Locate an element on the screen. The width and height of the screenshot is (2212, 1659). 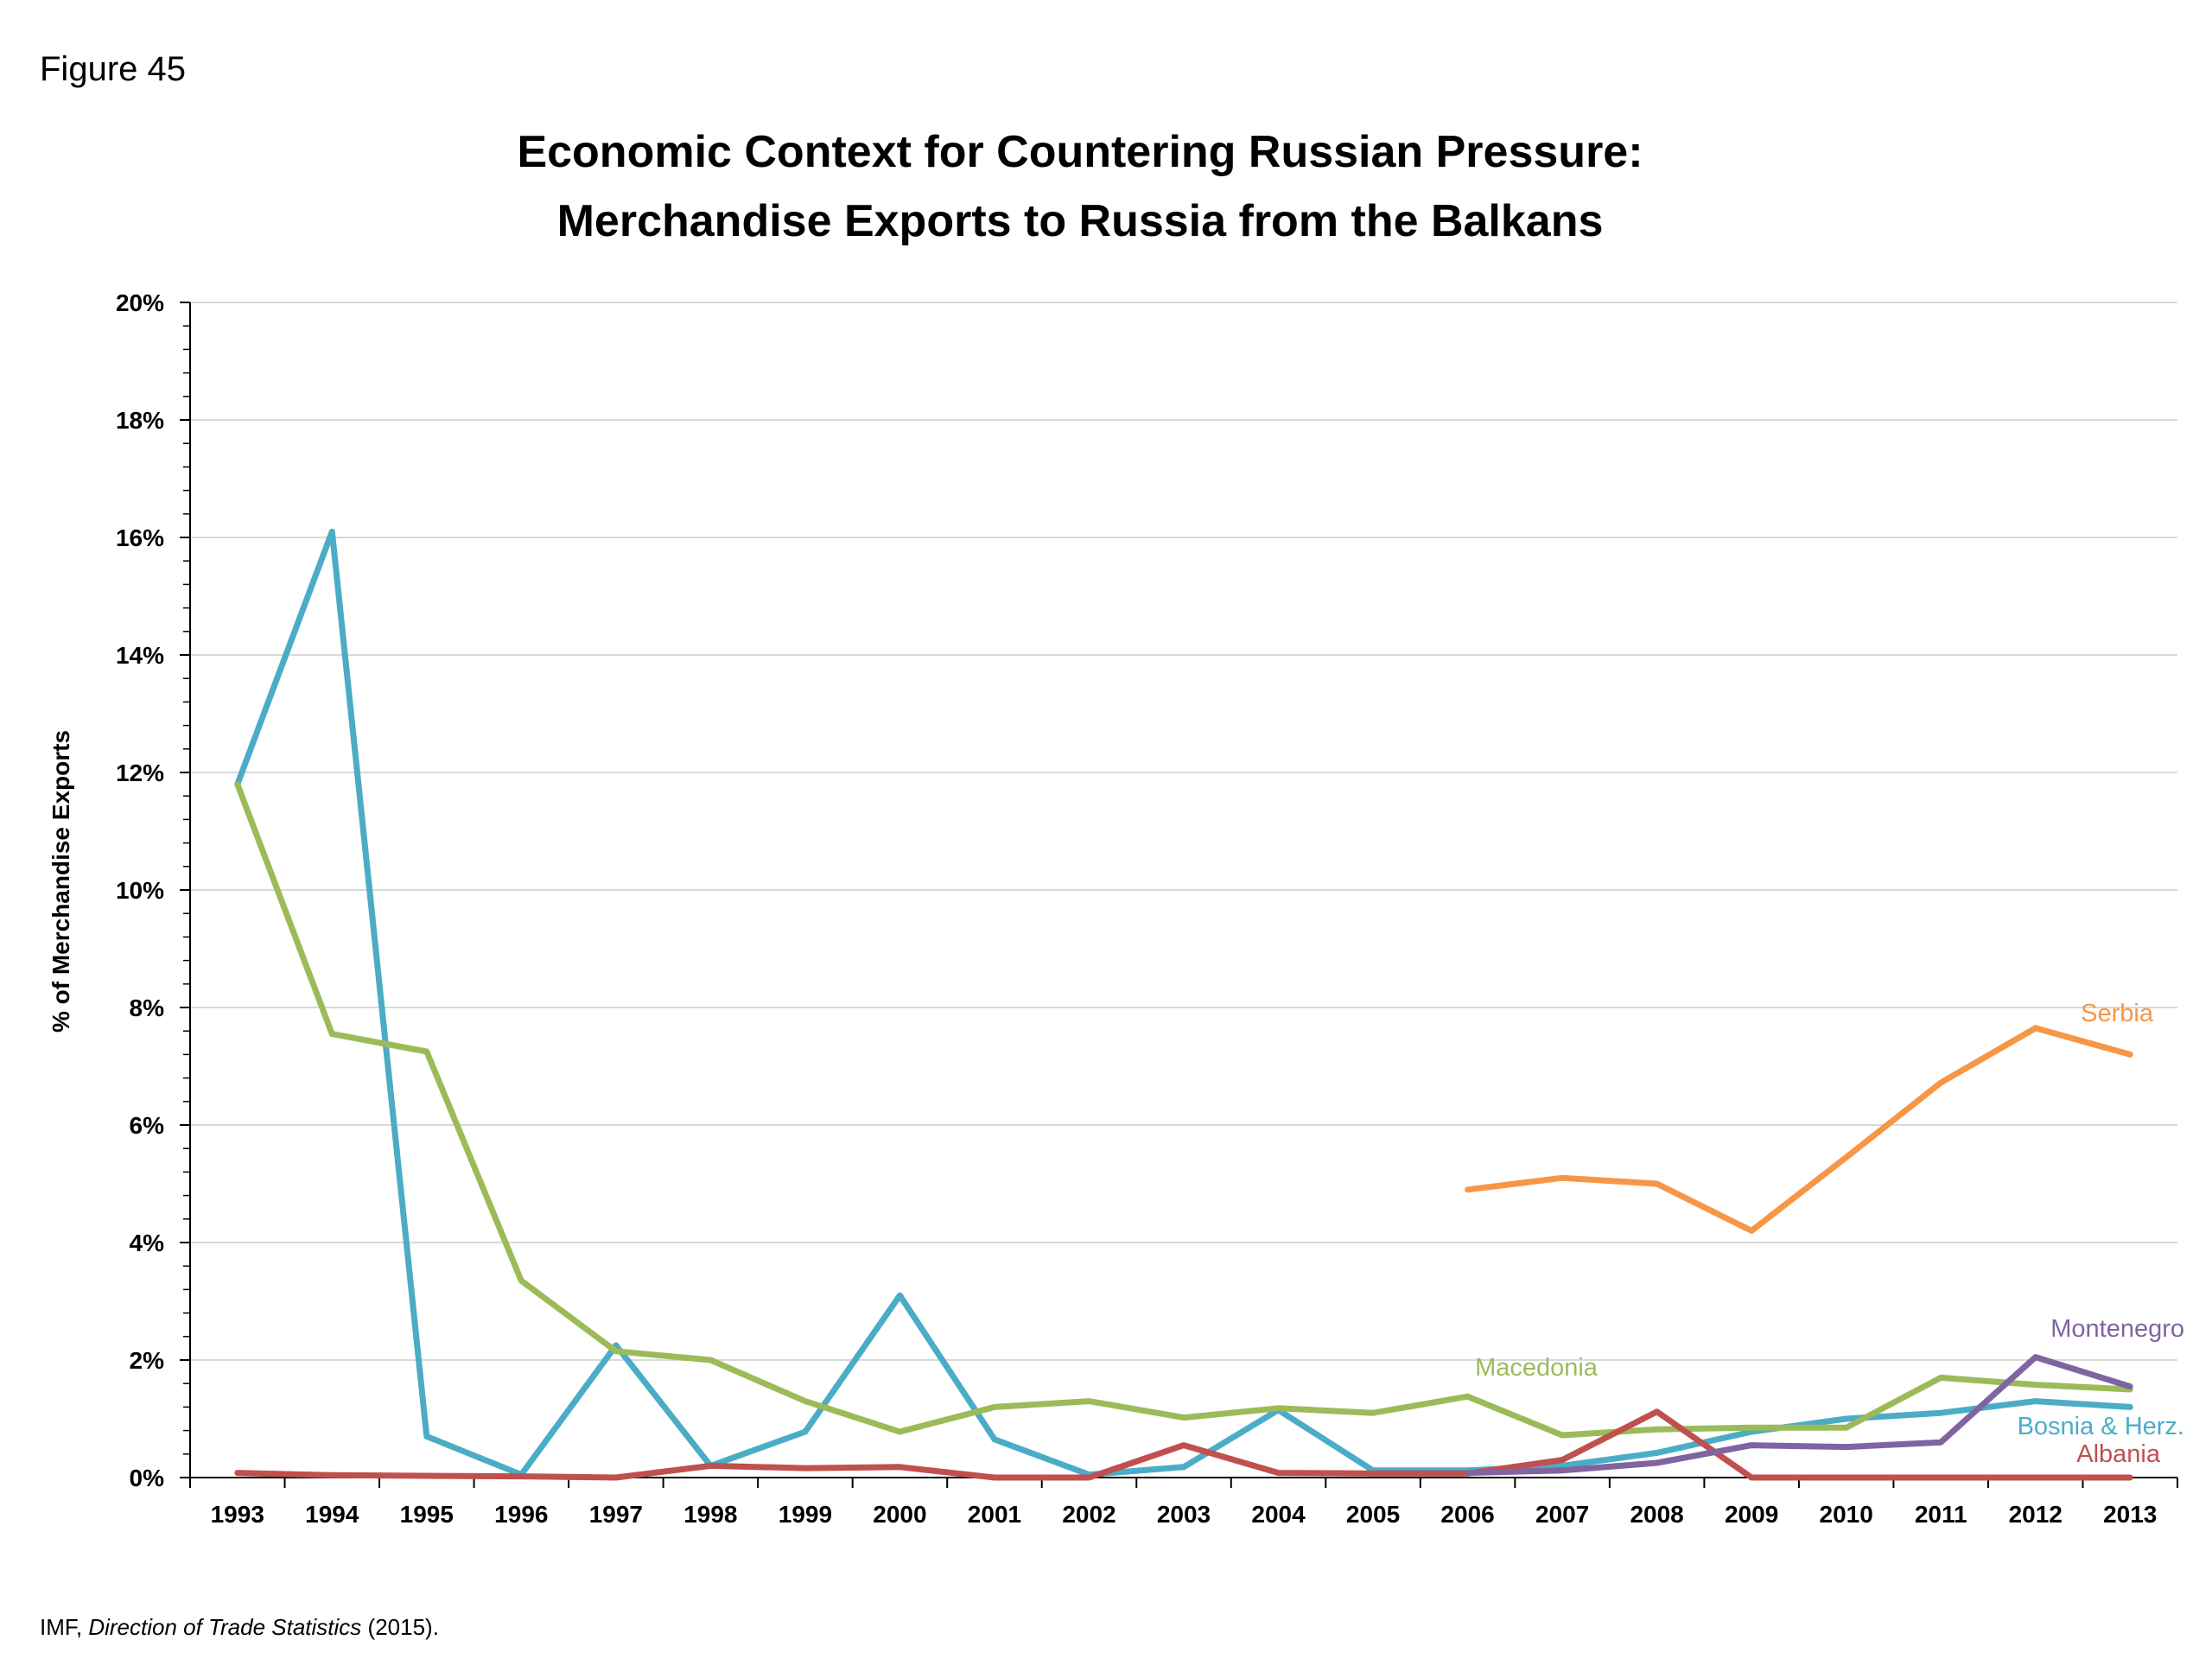
series-label-bosnia-herz: Bosnia & Herz. is located at coordinates (2101, 1426).